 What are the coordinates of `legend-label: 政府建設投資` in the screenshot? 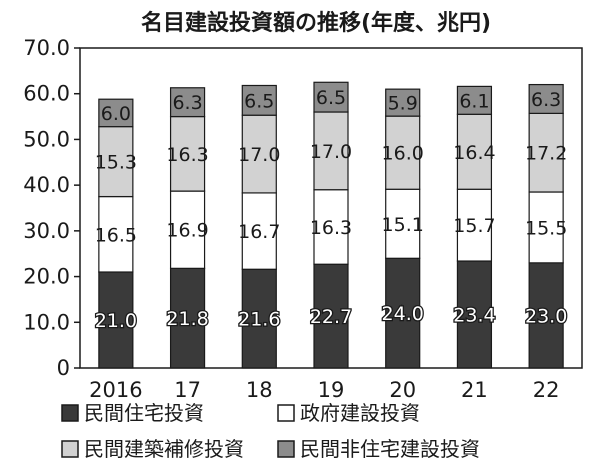 It's located at (360, 413).